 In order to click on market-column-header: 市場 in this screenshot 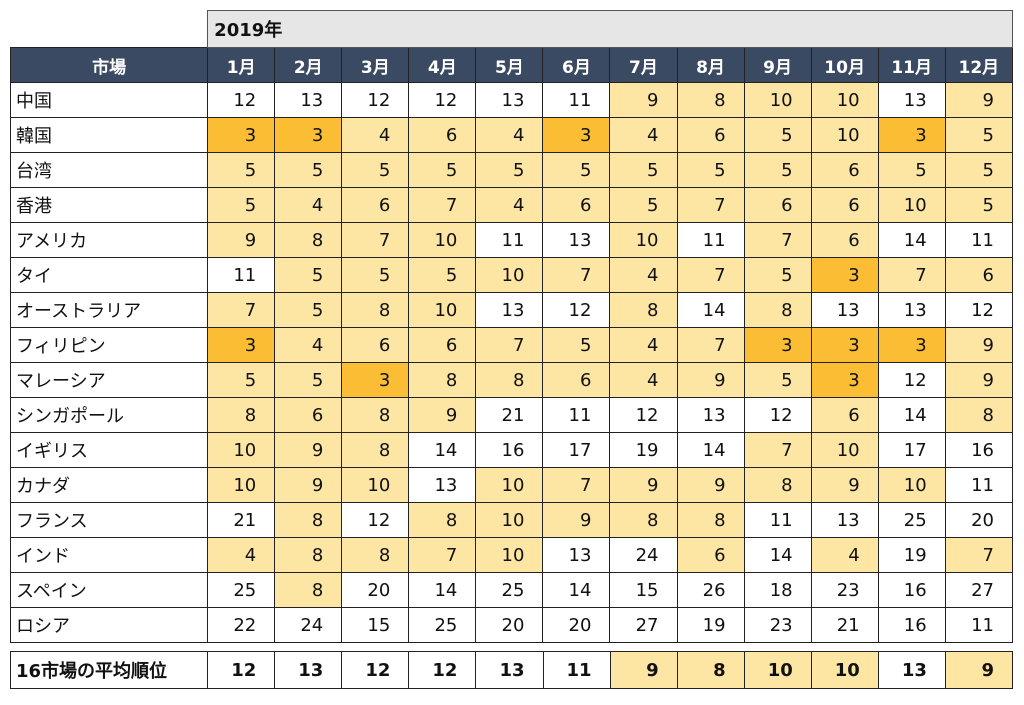, I will do `click(109, 65)`.